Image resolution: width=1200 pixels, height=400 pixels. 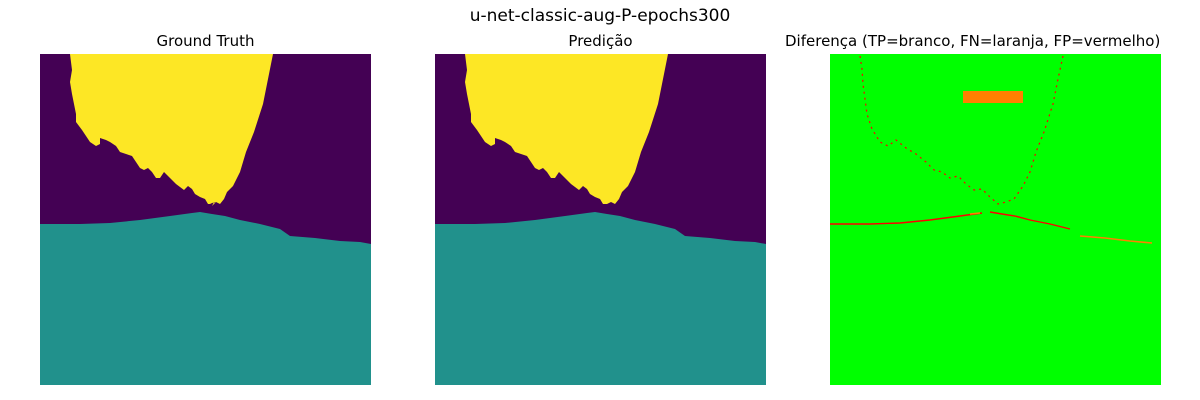 I want to click on panel-title-ground-truth: Ground Truth, so click(x=205, y=41).